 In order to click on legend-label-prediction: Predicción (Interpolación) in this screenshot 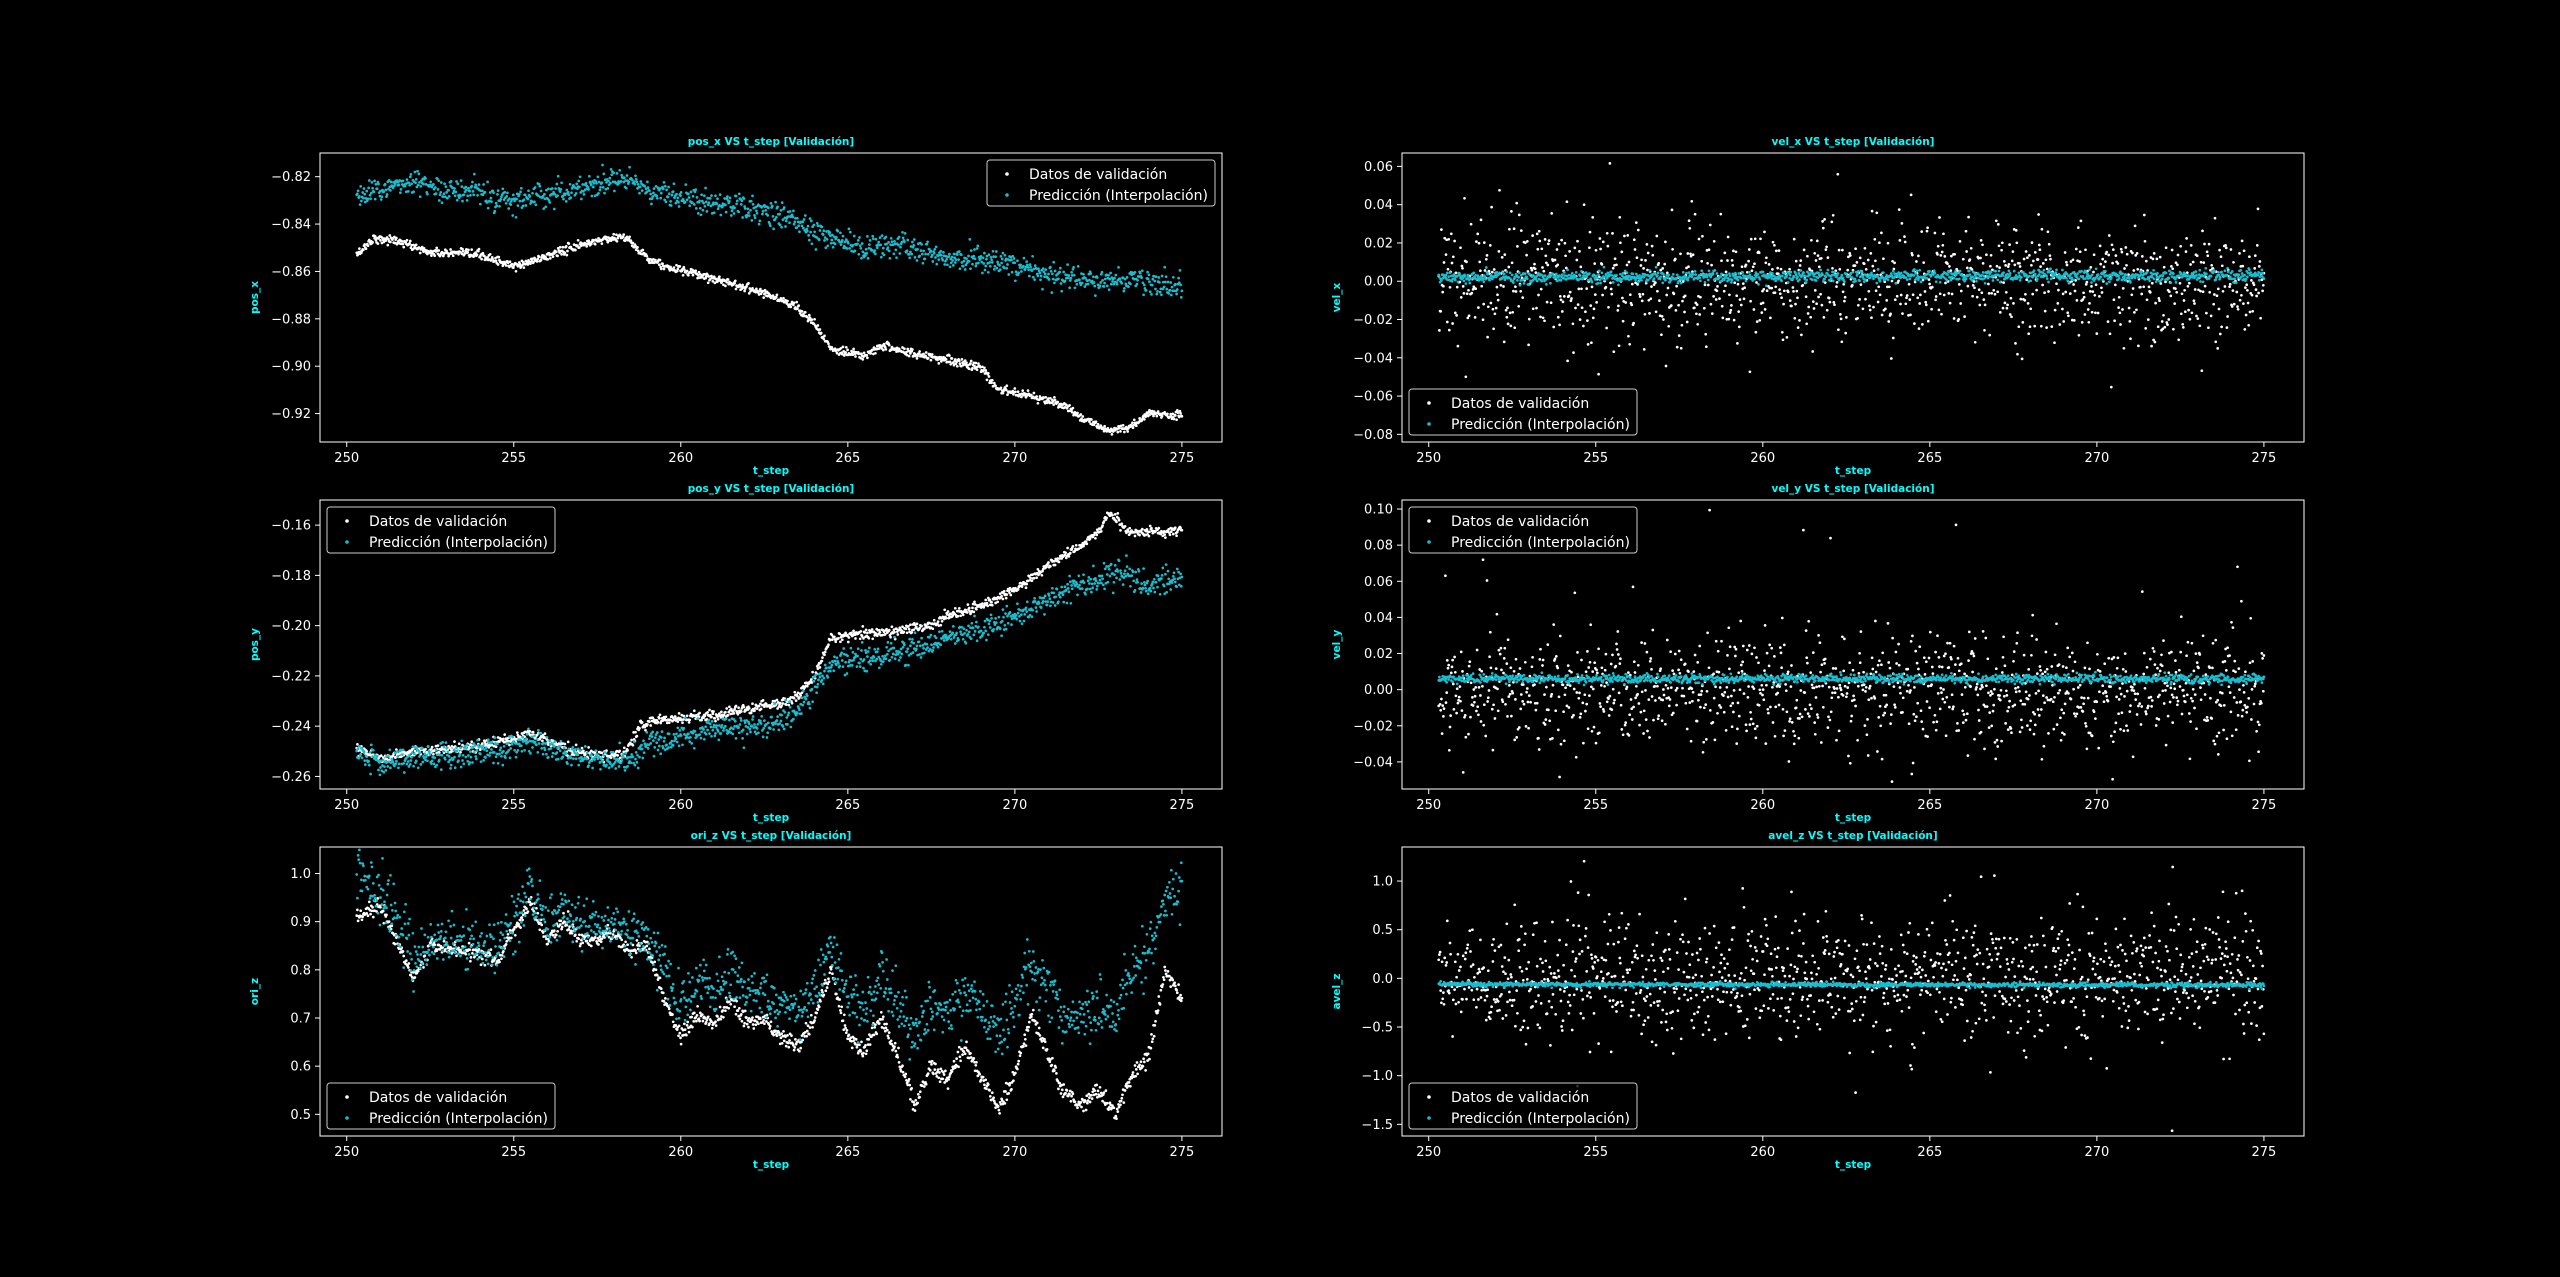, I will do `click(1118, 196)`.